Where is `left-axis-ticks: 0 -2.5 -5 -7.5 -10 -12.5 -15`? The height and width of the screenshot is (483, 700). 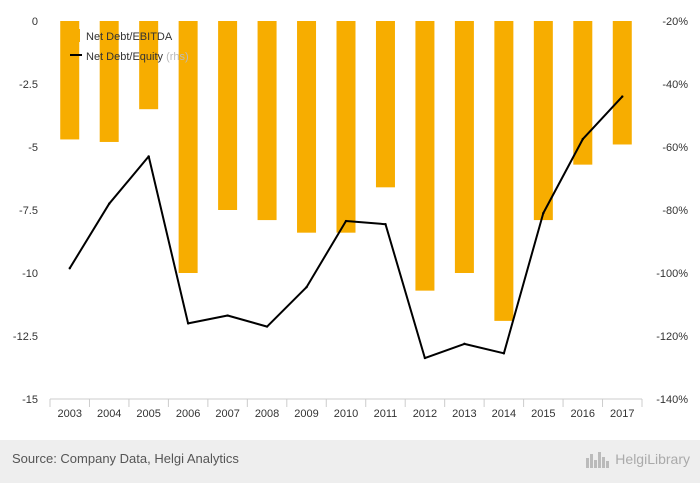 left-axis-ticks: 0 -2.5 -5 -7.5 -10 -12.5 -15 is located at coordinates (25, 211).